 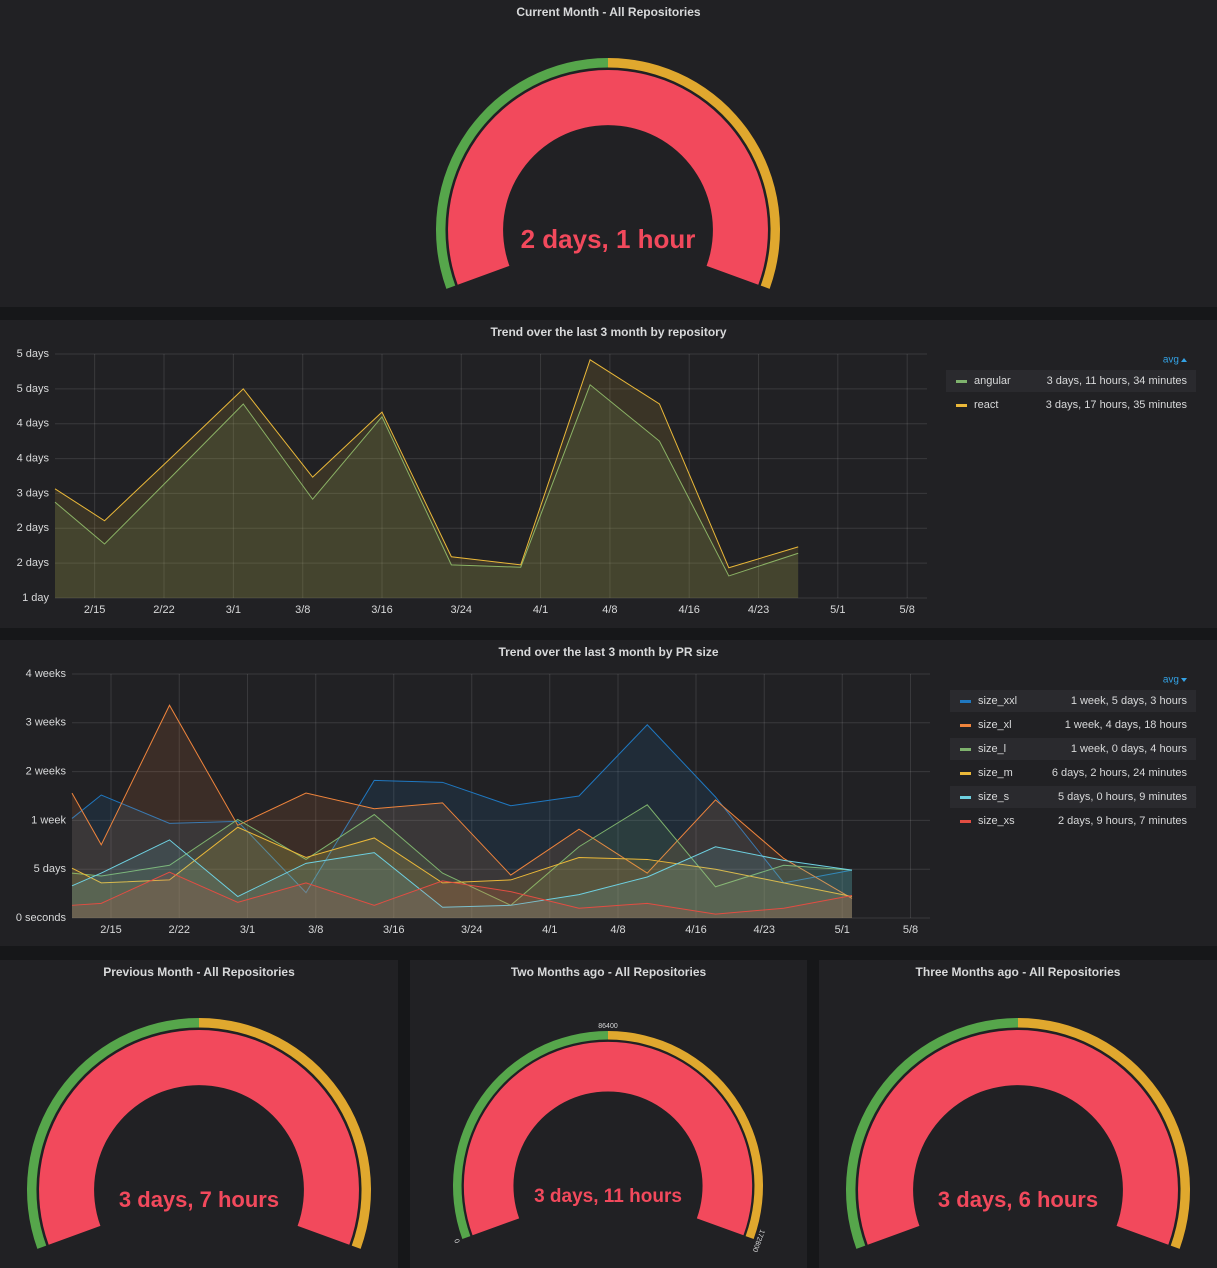 I want to click on gauge-tick-label: 86400, so click(x=608, y=1026).